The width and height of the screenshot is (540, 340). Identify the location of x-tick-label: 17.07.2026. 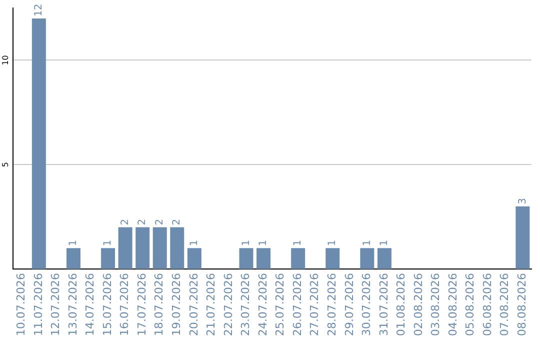
(141, 304).